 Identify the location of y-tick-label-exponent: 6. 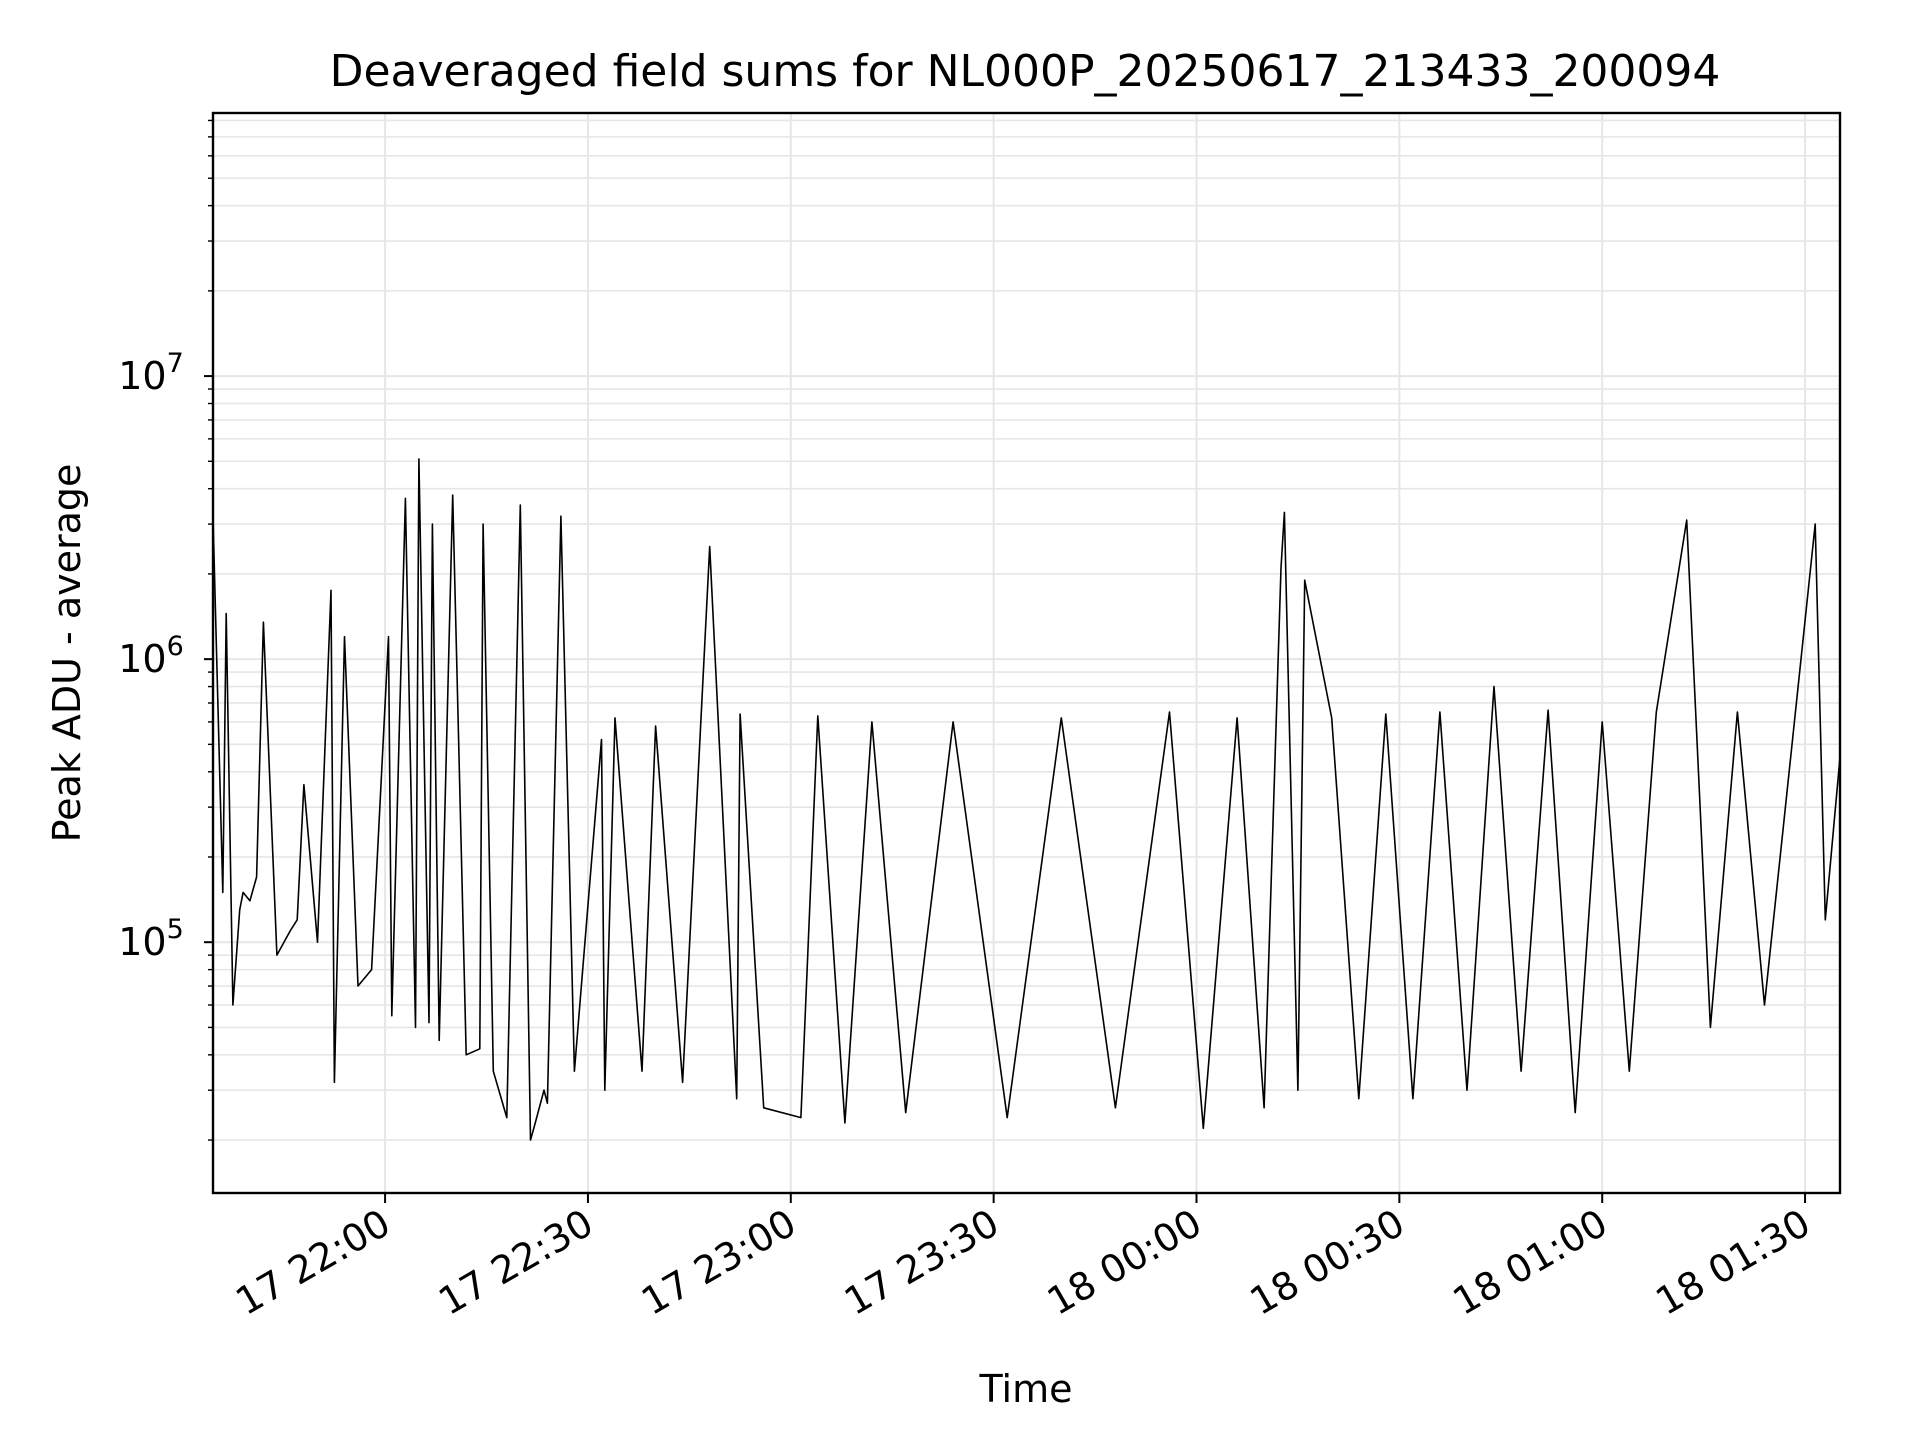
(175, 646).